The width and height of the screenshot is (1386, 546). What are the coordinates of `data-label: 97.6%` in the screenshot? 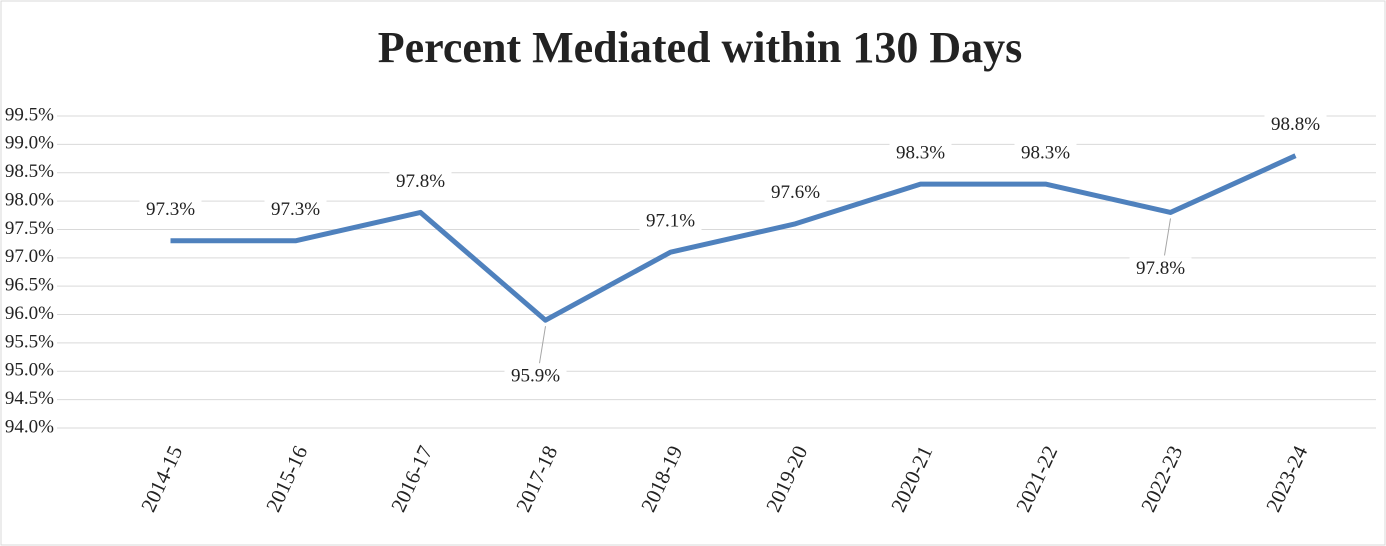 It's located at (795, 192).